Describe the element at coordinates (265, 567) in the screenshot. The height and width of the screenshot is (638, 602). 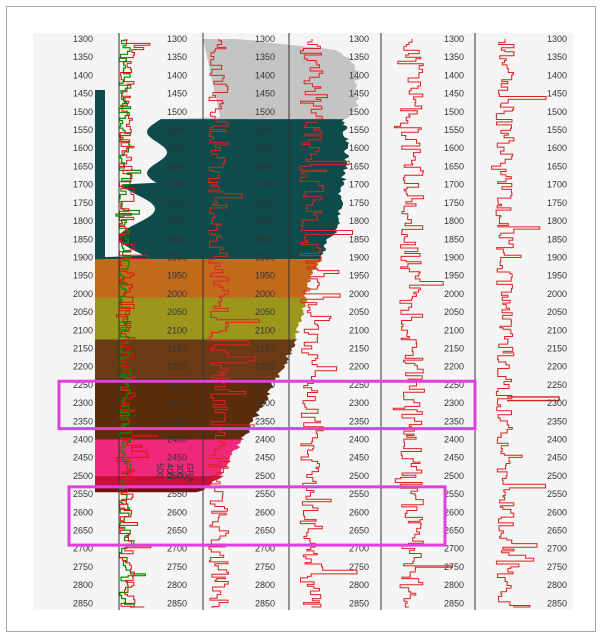
I see `depth-tick-label: 2750` at that location.